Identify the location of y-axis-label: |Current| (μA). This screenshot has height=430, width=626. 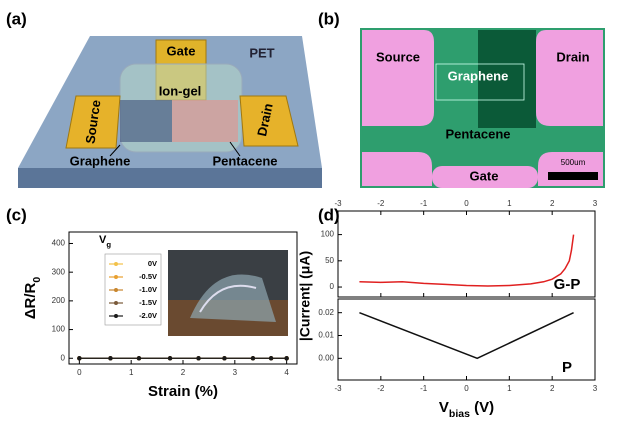
(305, 296).